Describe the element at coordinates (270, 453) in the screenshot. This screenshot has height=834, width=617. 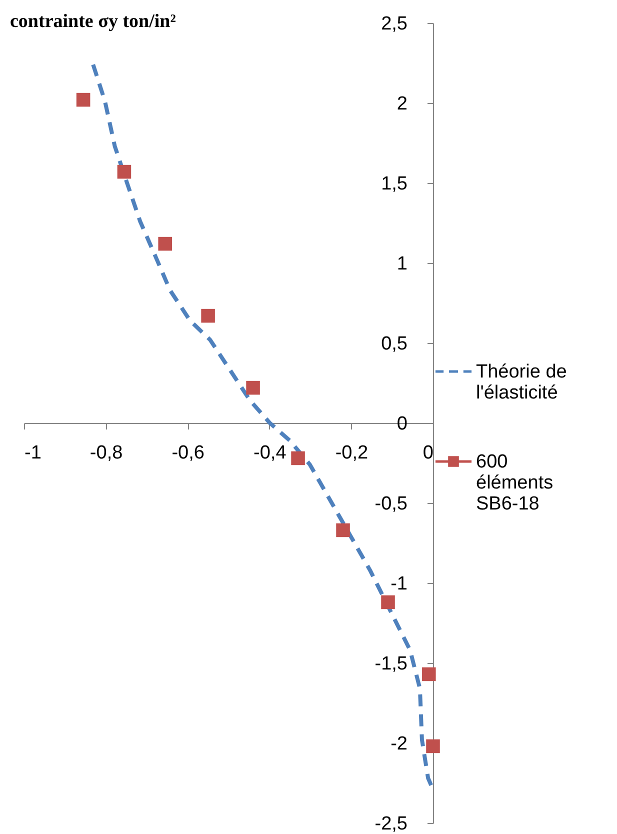
I see `x-tick-label: -0,4` at that location.